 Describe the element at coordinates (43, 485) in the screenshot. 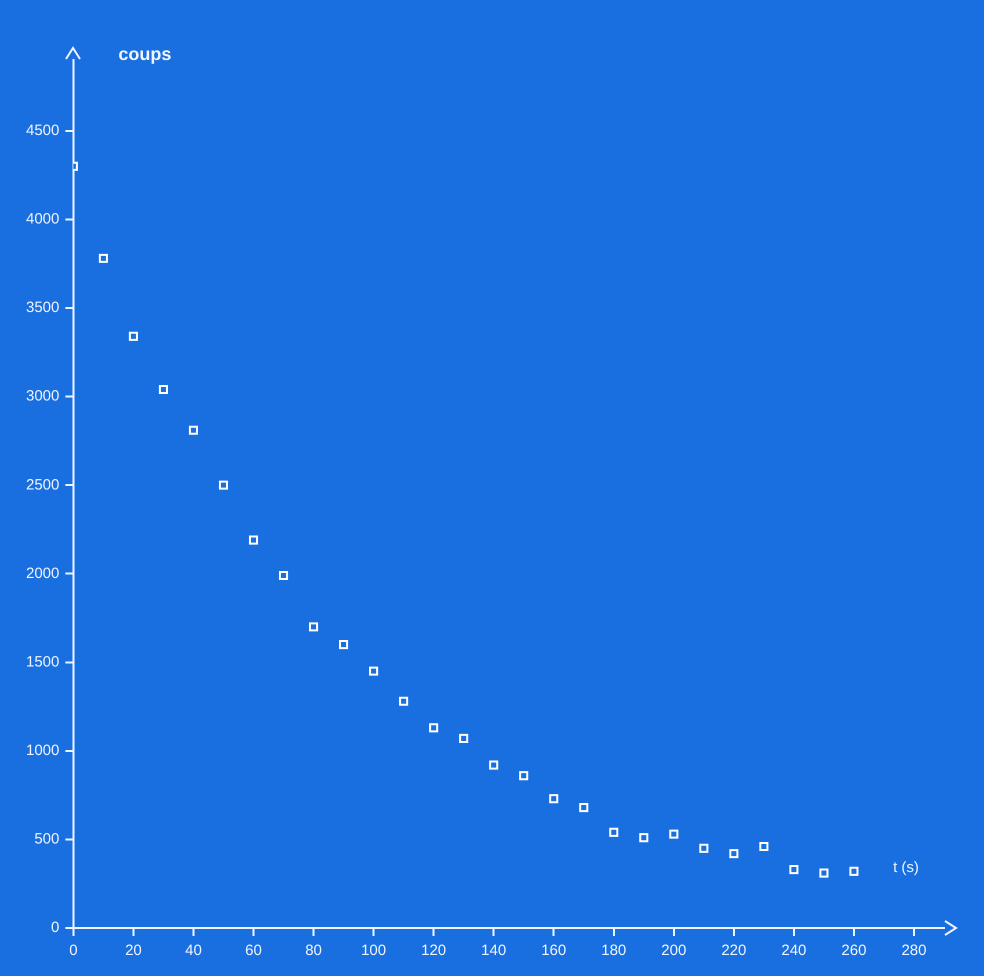

I see `y-tick-label: 2500` at that location.